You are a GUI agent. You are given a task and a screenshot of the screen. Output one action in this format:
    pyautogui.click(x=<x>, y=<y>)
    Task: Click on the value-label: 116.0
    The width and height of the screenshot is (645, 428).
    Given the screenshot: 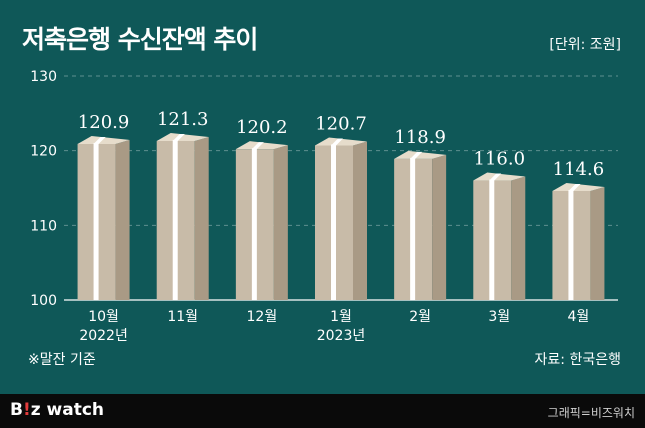 What is the action you would take?
    pyautogui.click(x=500, y=159)
    